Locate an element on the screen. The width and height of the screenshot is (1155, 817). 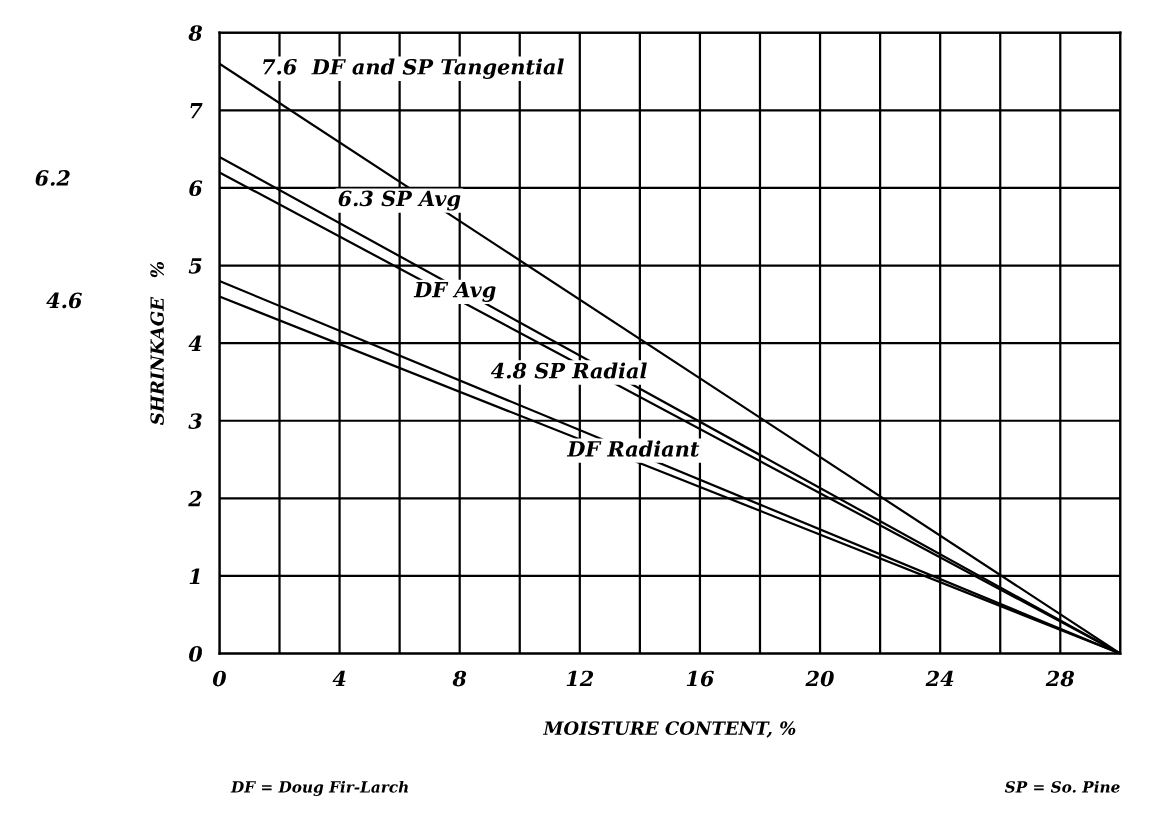
y-tick-label: 6 is located at coordinates (196, 188).